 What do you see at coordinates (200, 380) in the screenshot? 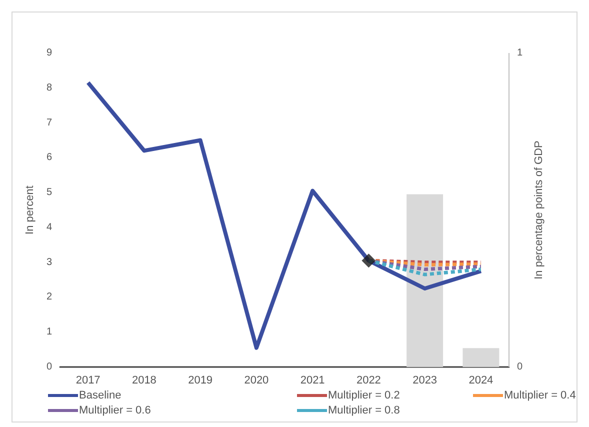
I see `x-tick-label: 2019` at bounding box center [200, 380].